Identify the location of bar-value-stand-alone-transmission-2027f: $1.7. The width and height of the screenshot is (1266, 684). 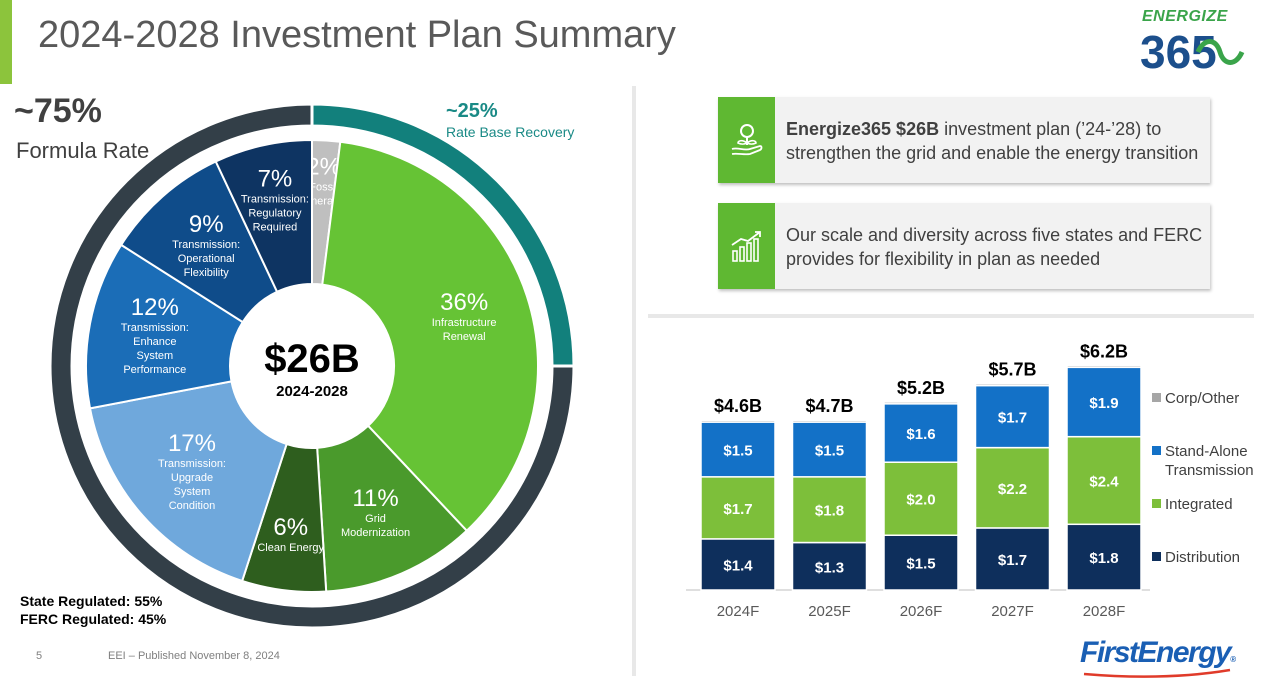
(1012, 418).